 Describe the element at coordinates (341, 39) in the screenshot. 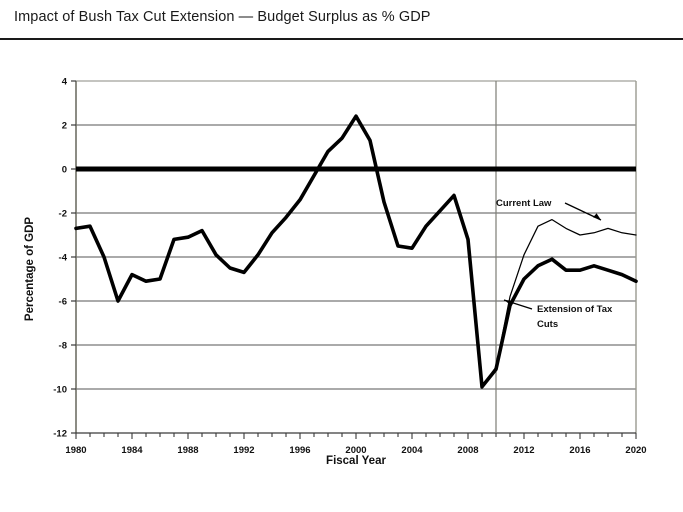

I see `header-divider` at that location.